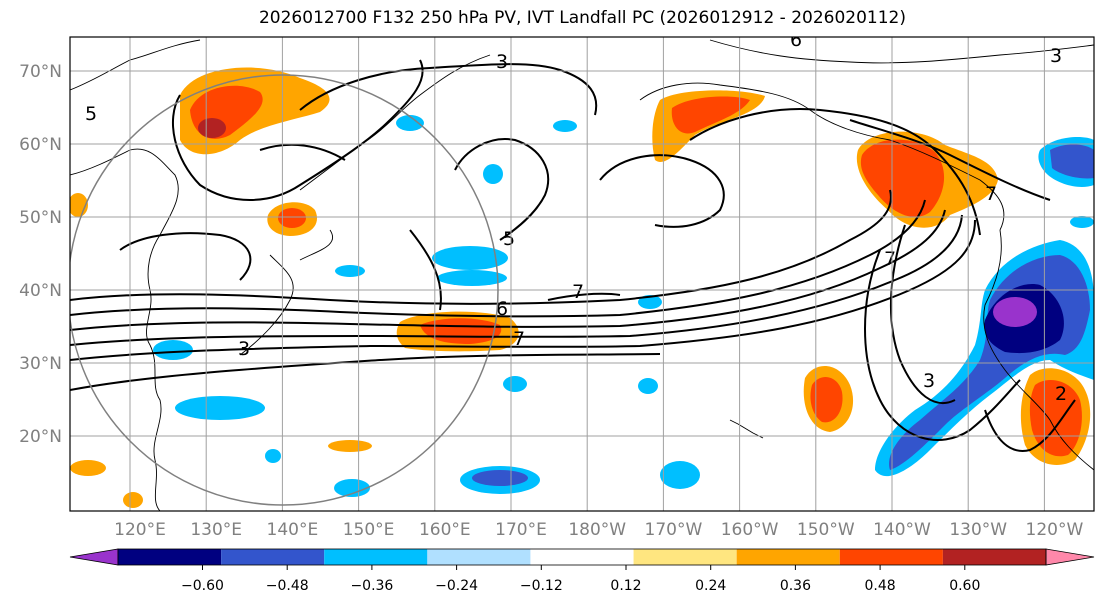 Image resolution: width=1105 pixels, height=604 pixels. I want to click on colorbar-tick-label: −0.48, so click(287, 586).